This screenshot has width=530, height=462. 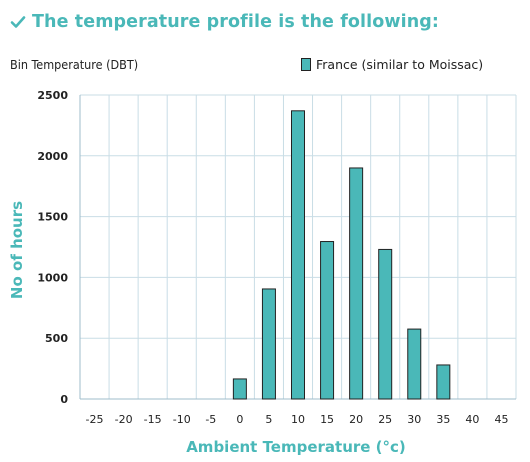 I want to click on x-tick-label: 40, so click(x=472, y=419).